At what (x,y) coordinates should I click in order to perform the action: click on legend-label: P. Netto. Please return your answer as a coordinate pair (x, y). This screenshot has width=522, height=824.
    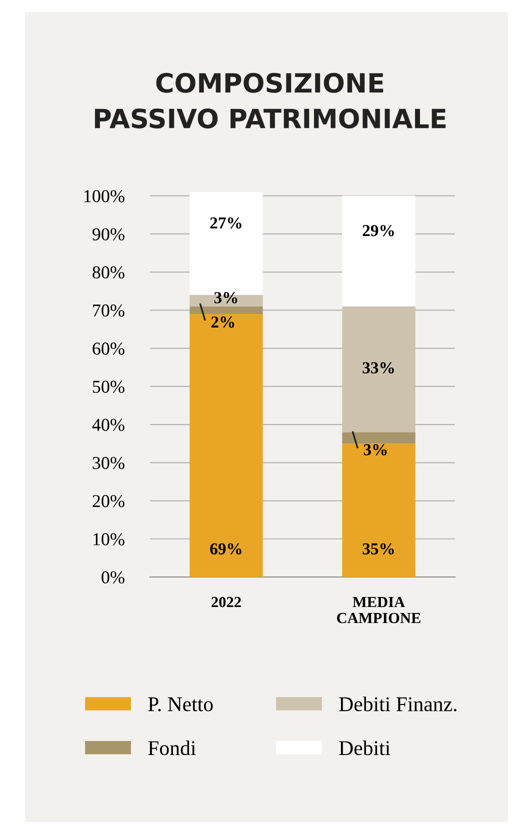
    Looking at the image, I should click on (180, 704).